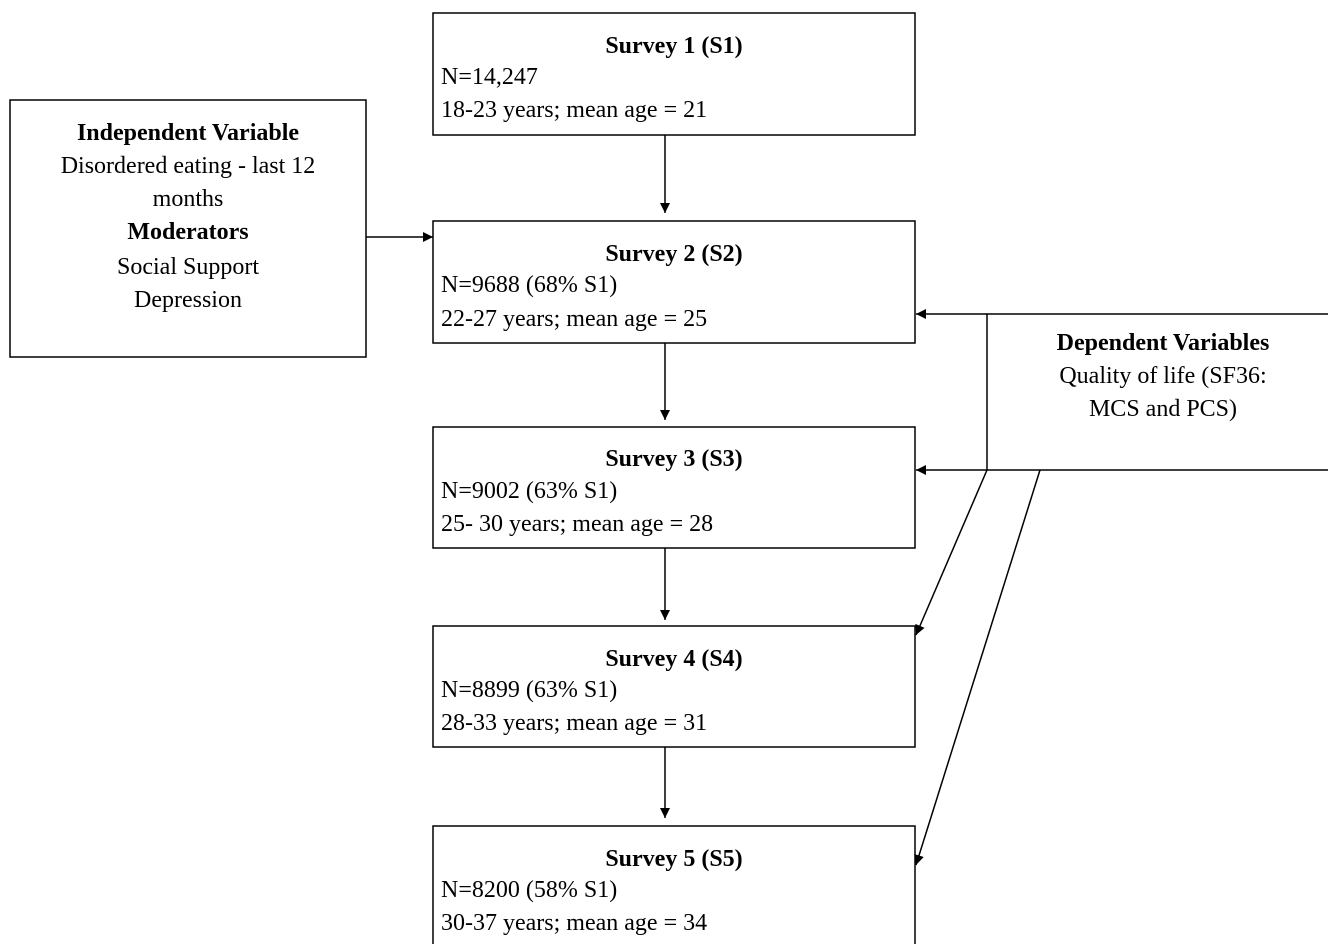 This screenshot has width=1328, height=944. I want to click on moderators-title: Moderators, so click(187, 232).